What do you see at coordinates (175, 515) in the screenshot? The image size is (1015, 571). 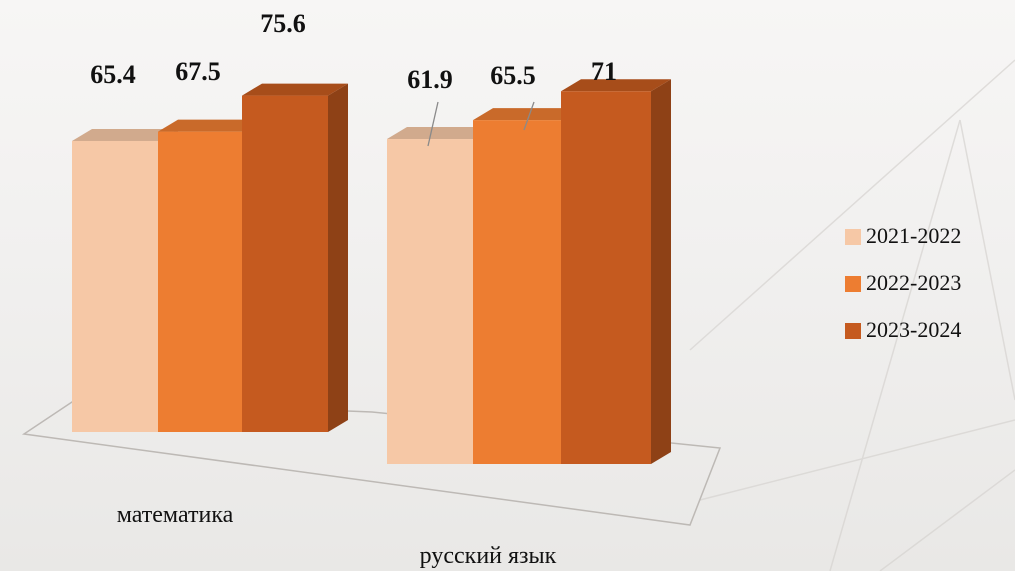 I see `category-label-1: математика` at bounding box center [175, 515].